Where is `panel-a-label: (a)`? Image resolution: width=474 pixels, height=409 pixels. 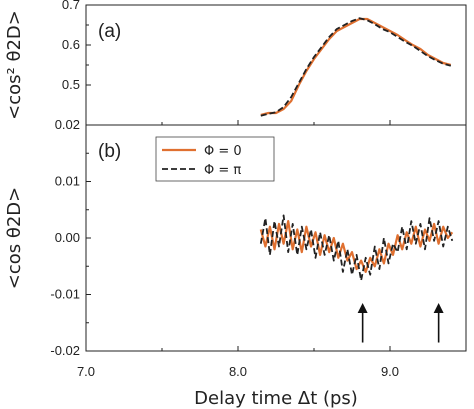
panel-a-label: (a) is located at coordinates (109, 31).